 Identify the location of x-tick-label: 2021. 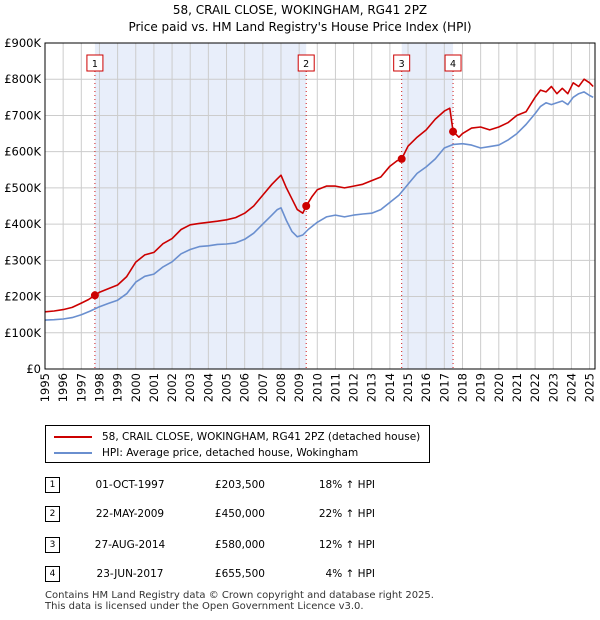
(517, 387).